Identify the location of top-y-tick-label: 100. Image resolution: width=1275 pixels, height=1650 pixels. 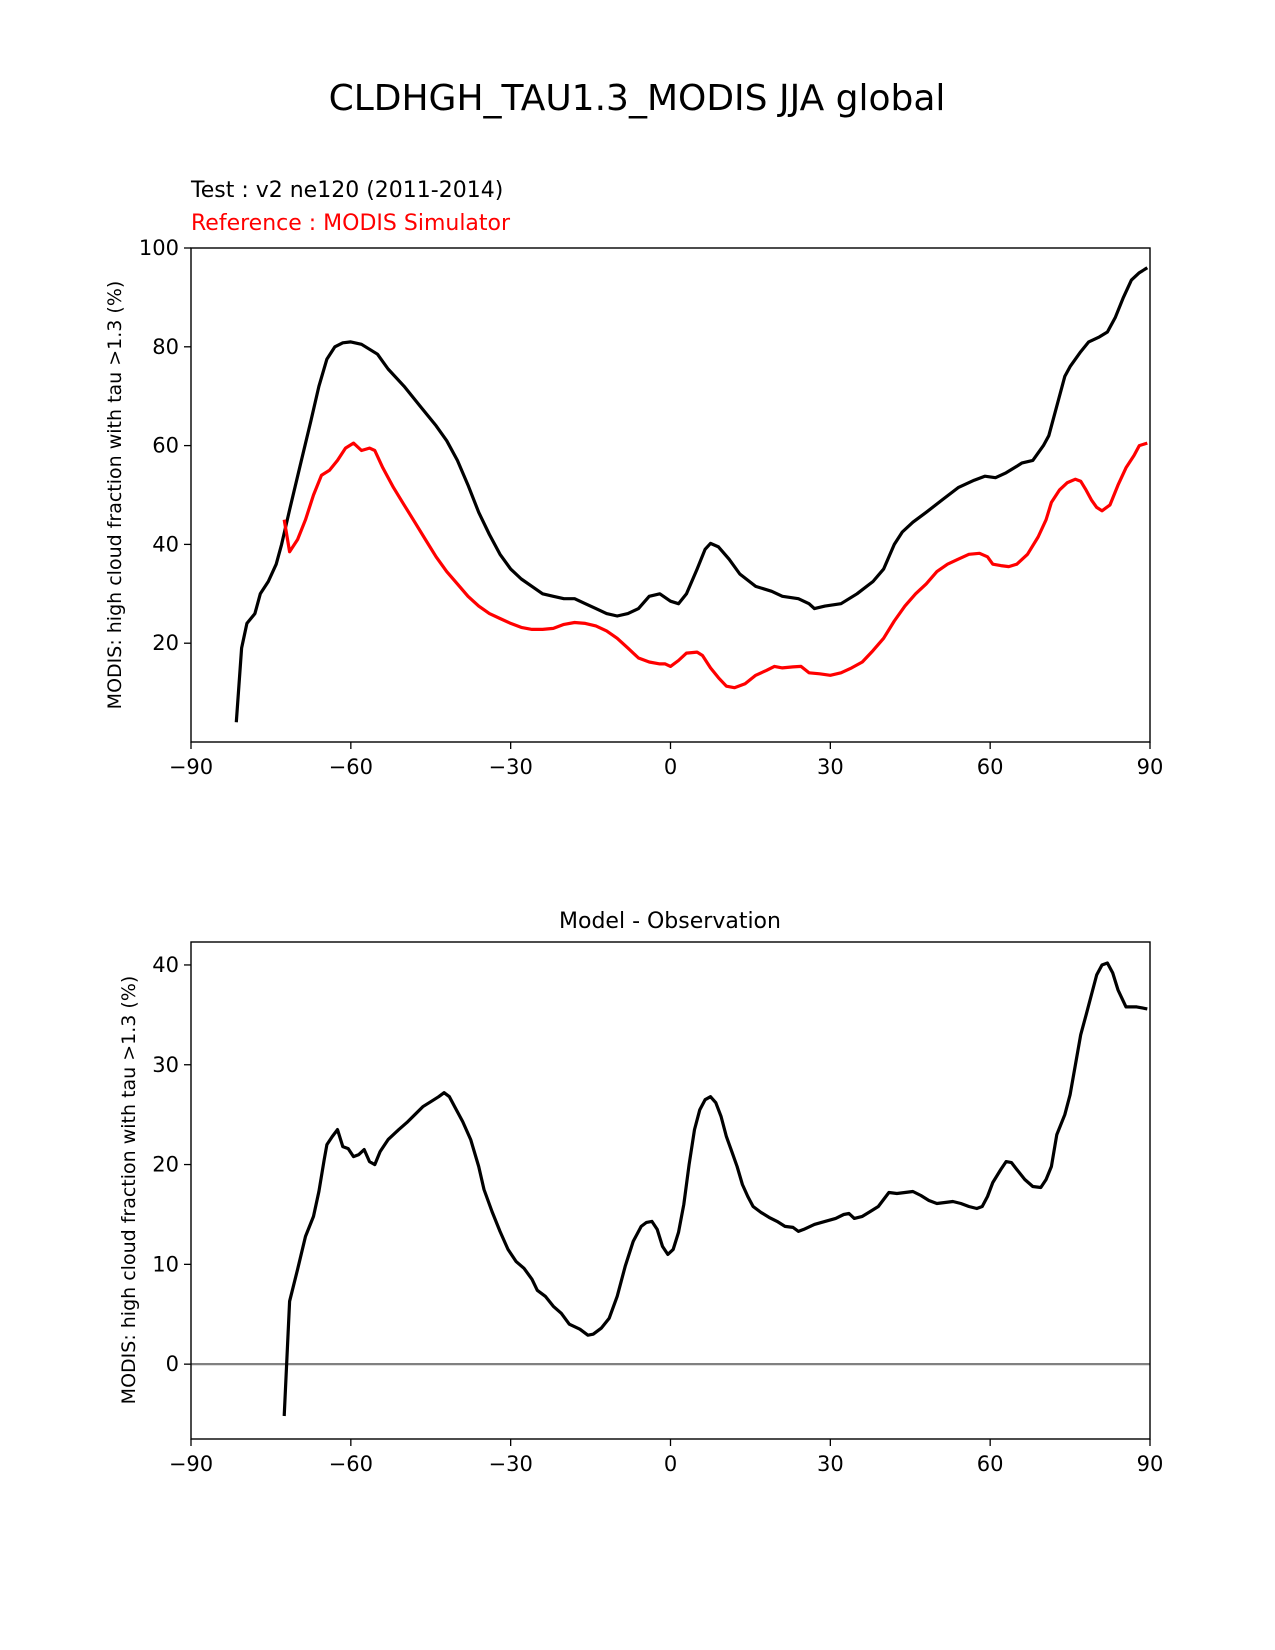
(159, 248).